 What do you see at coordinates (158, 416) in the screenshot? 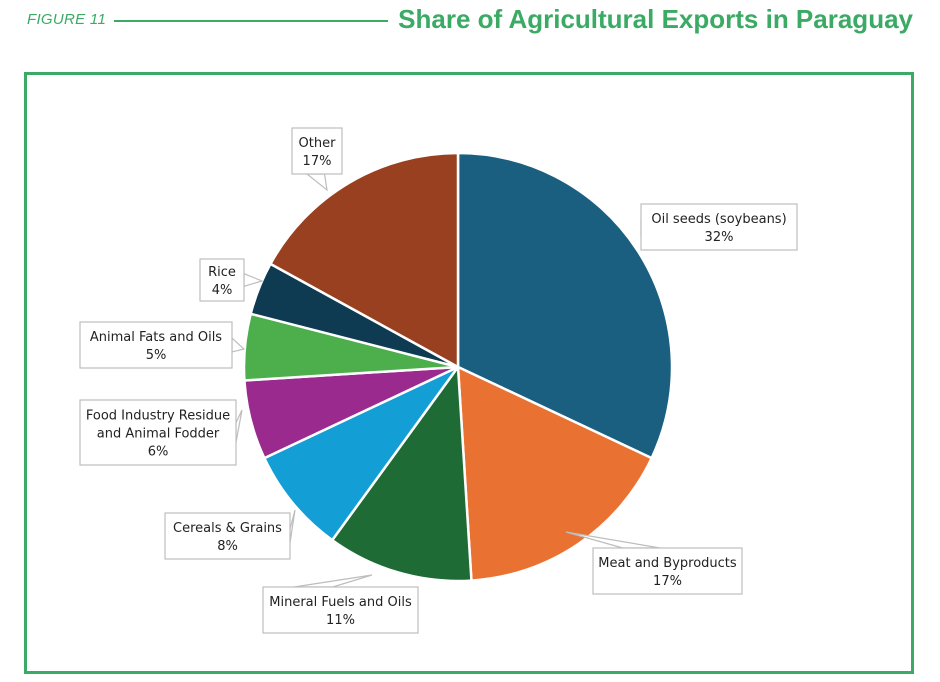
I see `callout-text: Food Industry Residue` at bounding box center [158, 416].